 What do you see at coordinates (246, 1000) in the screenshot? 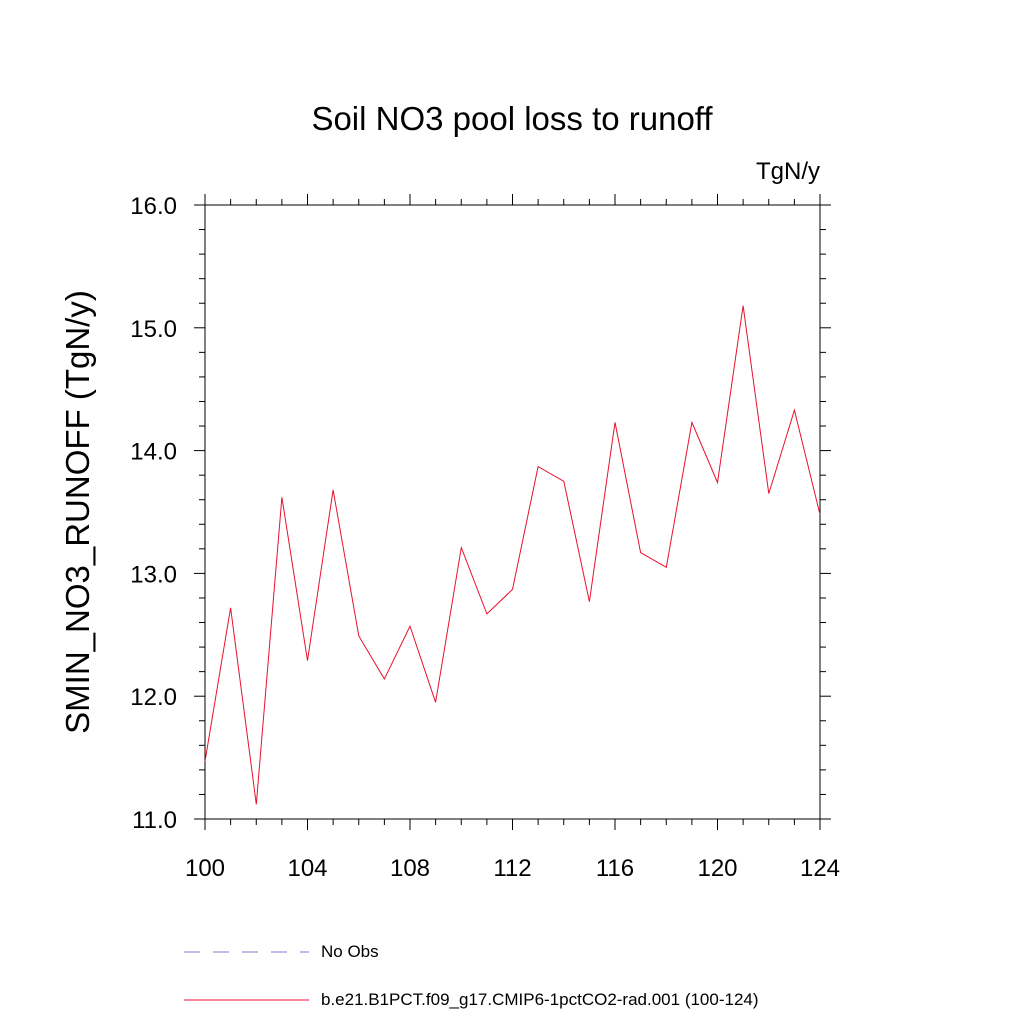
I see `legend-solid-swatch` at bounding box center [246, 1000].